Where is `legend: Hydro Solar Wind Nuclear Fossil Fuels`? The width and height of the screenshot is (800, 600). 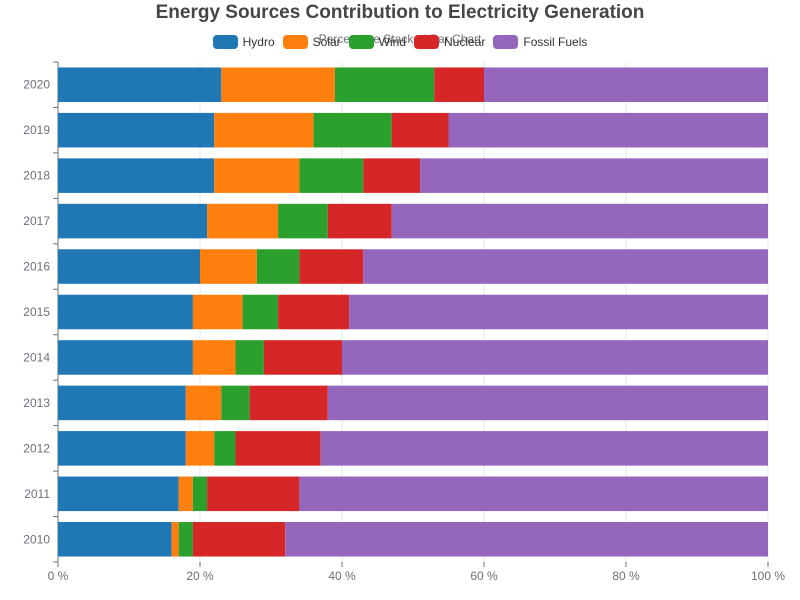
legend: Hydro Solar Wind Nuclear Fossil Fuels is located at coordinates (400, 42).